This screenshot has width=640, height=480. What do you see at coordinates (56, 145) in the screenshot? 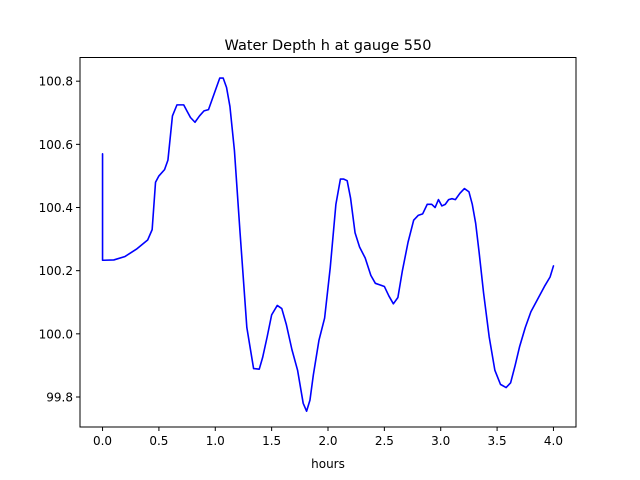
I see `y-tick-label: 100.6` at bounding box center [56, 145].